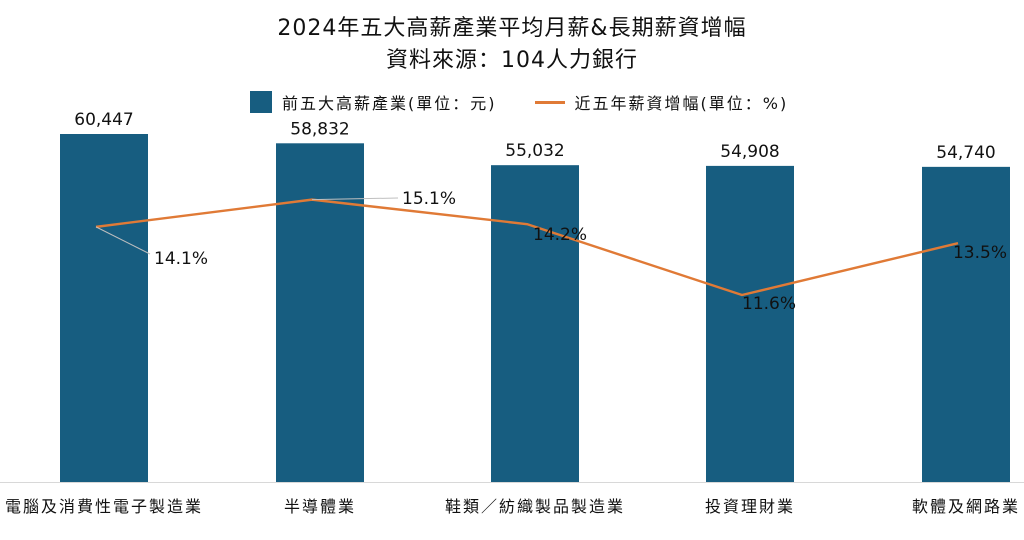 The width and height of the screenshot is (1024, 540). What do you see at coordinates (103, 120) in the screenshot?
I see `salary-value-label-1: 60,447` at bounding box center [103, 120].